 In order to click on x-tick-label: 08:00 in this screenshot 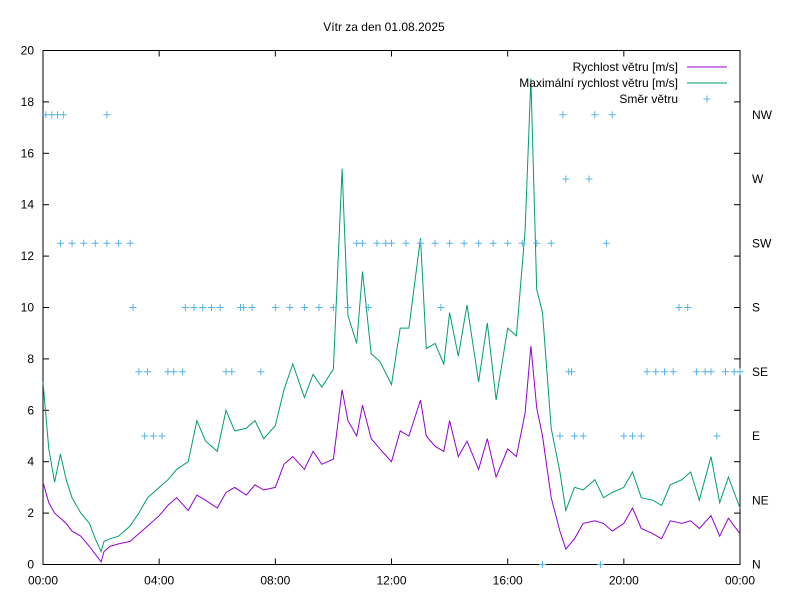, I will do `click(275, 581)`.